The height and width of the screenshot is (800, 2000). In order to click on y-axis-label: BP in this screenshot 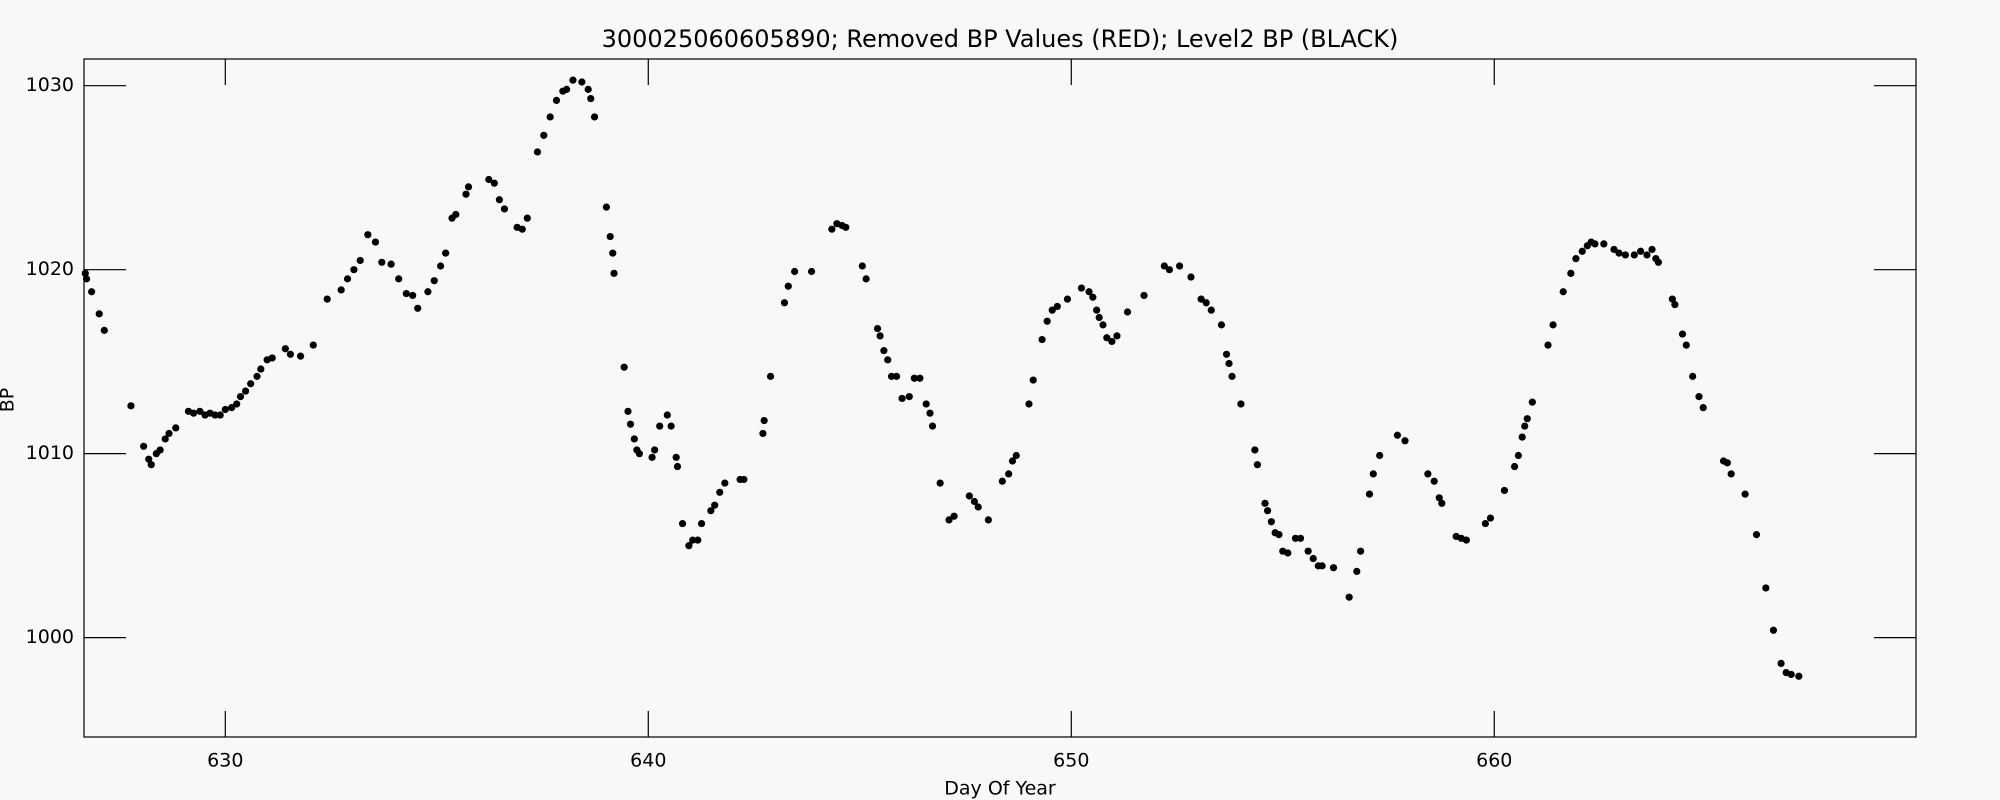, I will do `click(9, 400)`.